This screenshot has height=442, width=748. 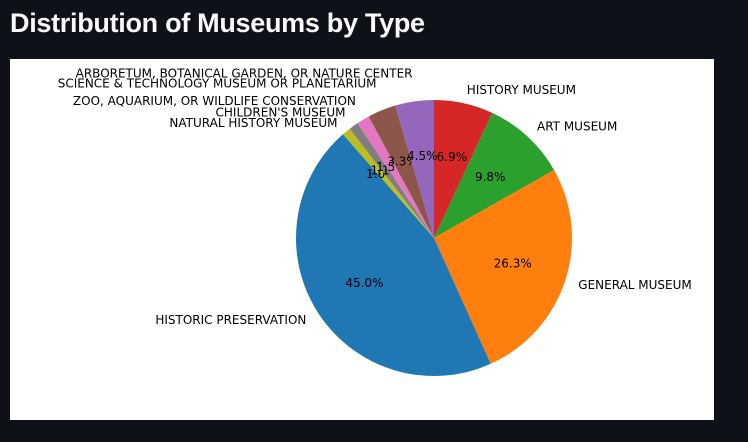 What do you see at coordinates (577, 127) in the screenshot?
I see `slice-label-art-museum: ART MUSEUM` at bounding box center [577, 127].